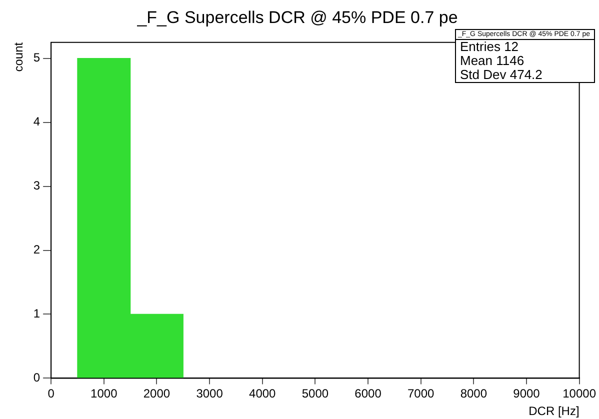  Describe the element at coordinates (36, 57) in the screenshot. I see `y-tick-label: 5` at that location.